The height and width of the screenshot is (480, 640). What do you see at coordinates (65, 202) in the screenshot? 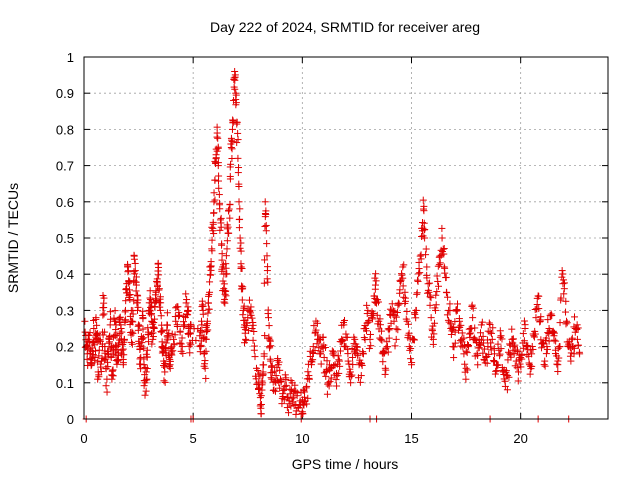
I see `y-tick-label: 0.6` at bounding box center [65, 202].